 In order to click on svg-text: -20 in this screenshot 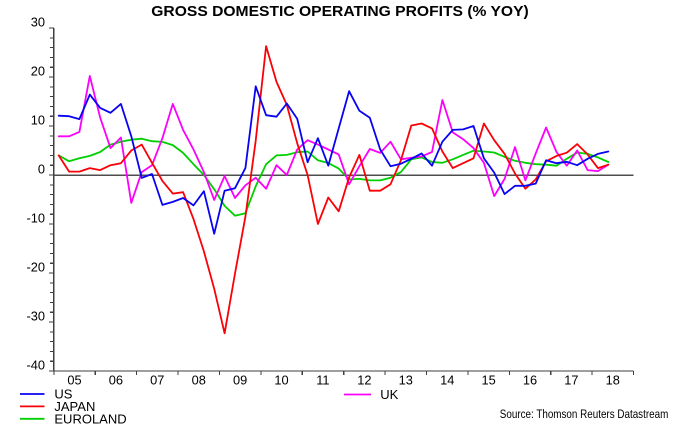, I will do `click(36, 267)`.